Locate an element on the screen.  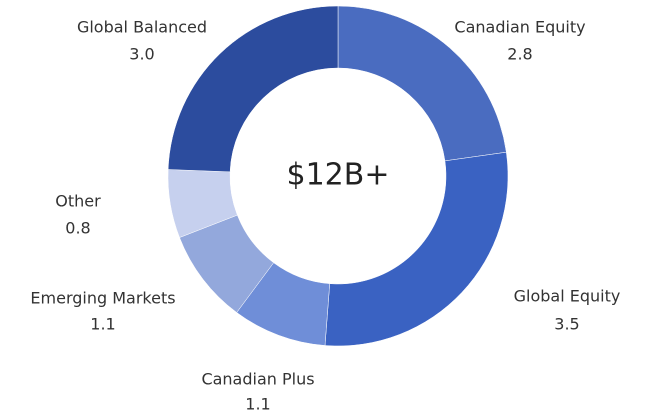
slice-name: Global Equity is located at coordinates (567, 296).